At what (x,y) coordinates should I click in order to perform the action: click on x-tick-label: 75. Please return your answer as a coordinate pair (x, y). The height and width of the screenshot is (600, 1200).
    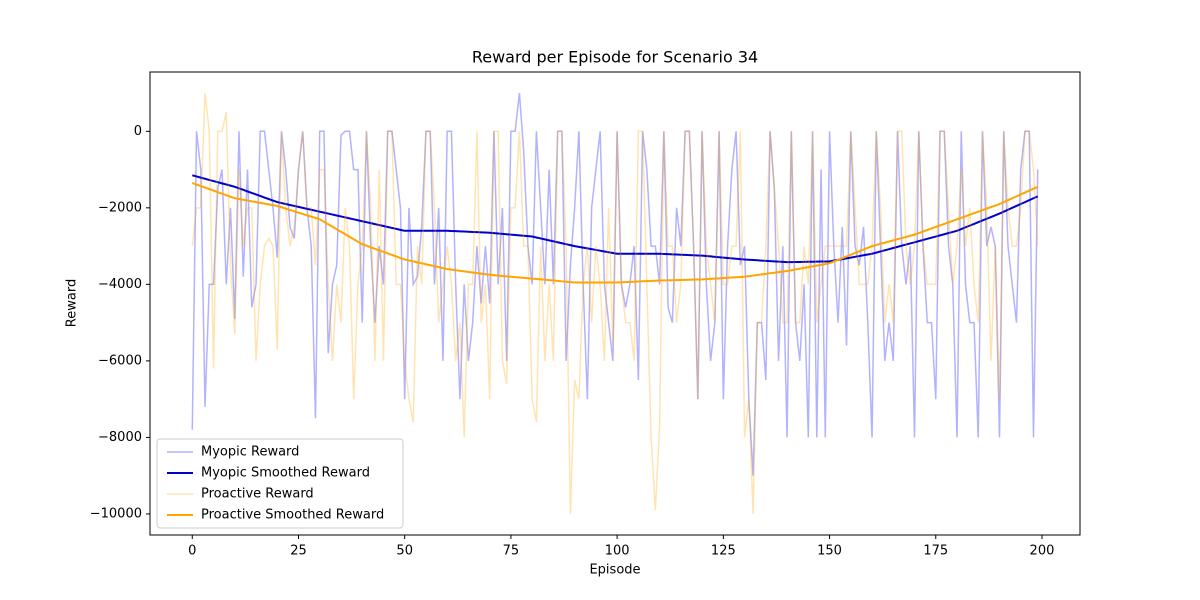
    Looking at the image, I should click on (511, 551).